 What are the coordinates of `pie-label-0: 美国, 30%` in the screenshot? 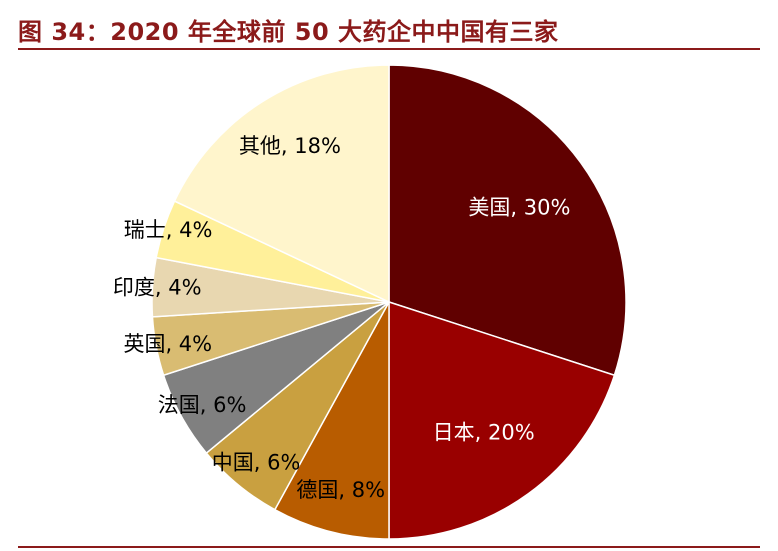 It's located at (519, 207).